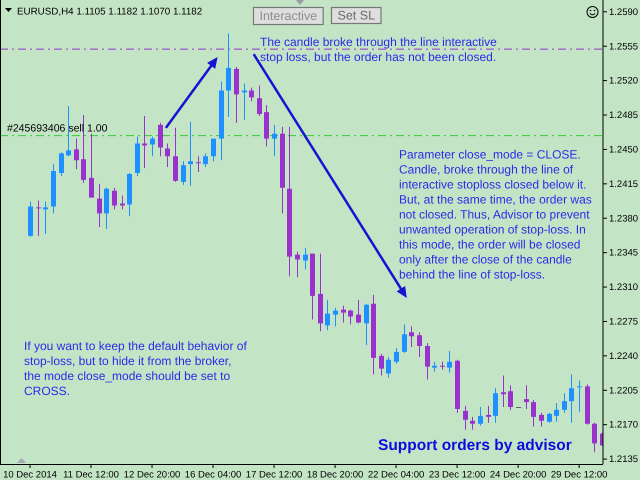 This screenshot has height=480, width=640. What do you see at coordinates (495, 215) in the screenshot?
I see `text: Parameter close_mode = CLOSE. Candle, broke through the line of interactive stoploss closed below it. But, at the same time, the order was not closed. Thus, Advisor to prevent unwanted operation of stop-loss. In this mode, the order will be closed only after the close of the candle behind the line of stop-loss.` at bounding box center [495, 215].